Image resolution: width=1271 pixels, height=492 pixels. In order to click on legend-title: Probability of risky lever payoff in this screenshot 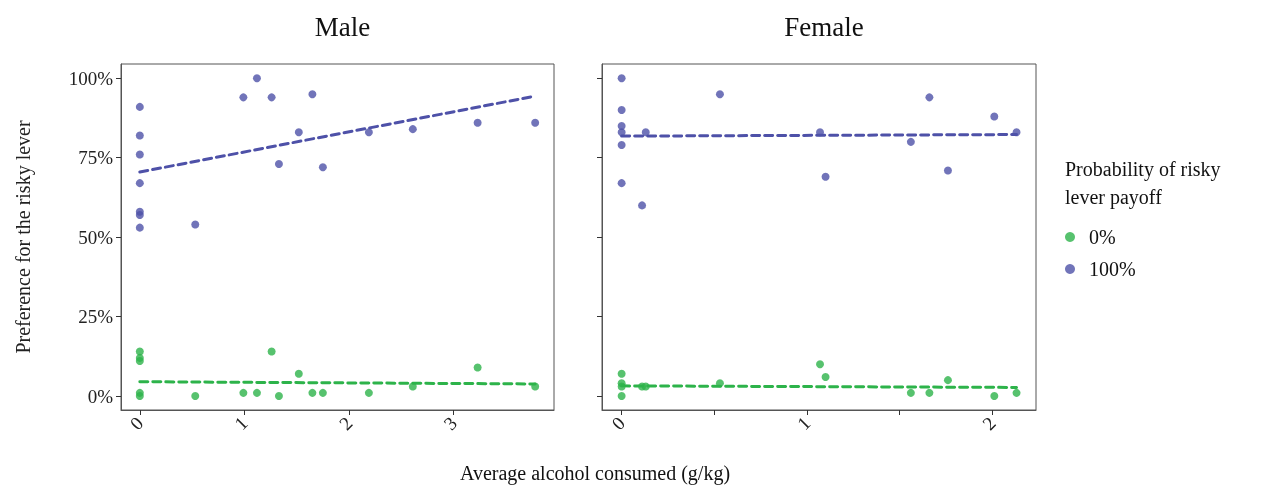, I will do `click(1145, 183)`.